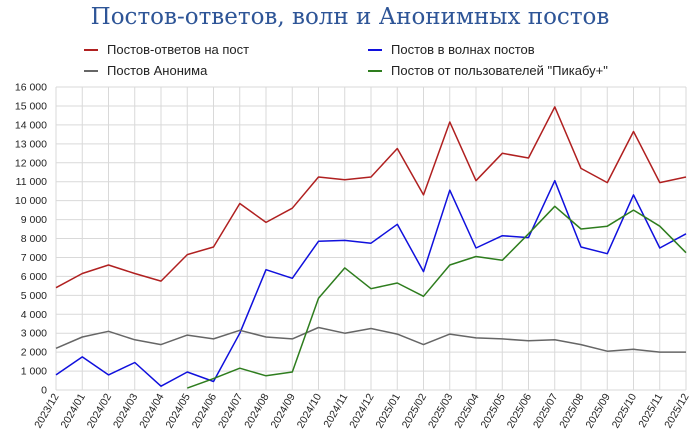 The height and width of the screenshot is (445, 700). I want to click on y-tick-label: 8 000, so click(34, 239).